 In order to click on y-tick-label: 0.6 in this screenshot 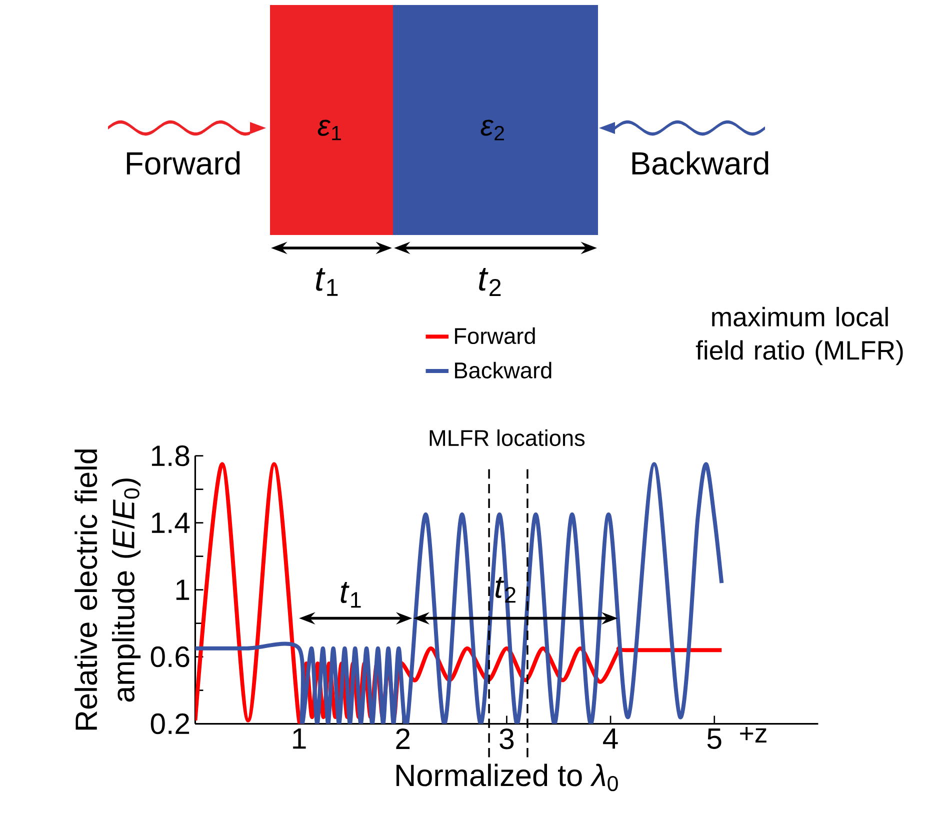, I will do `click(170, 657)`.